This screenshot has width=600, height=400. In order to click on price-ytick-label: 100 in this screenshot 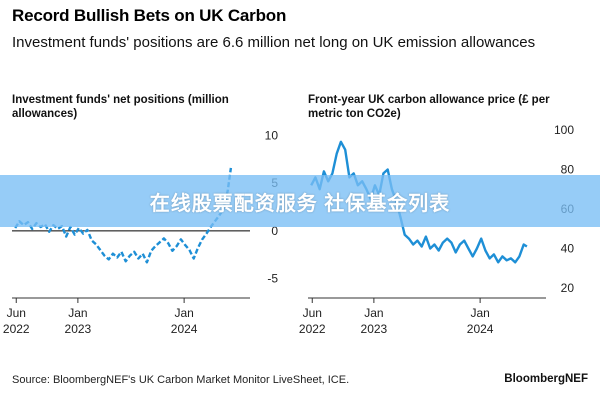, I will do `click(564, 130)`.